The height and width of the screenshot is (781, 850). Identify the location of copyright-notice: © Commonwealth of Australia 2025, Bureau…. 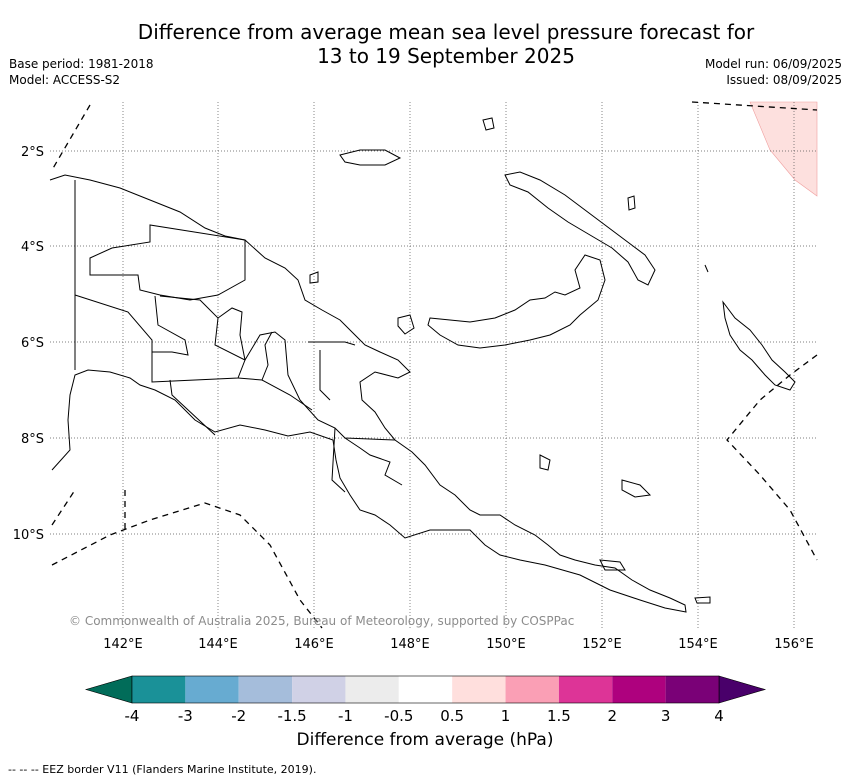
(322, 621).